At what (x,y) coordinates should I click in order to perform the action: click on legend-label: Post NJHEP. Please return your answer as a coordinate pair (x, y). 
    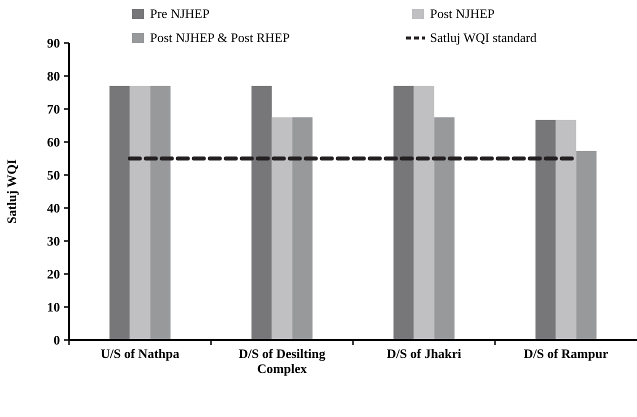
    Looking at the image, I should click on (462, 13).